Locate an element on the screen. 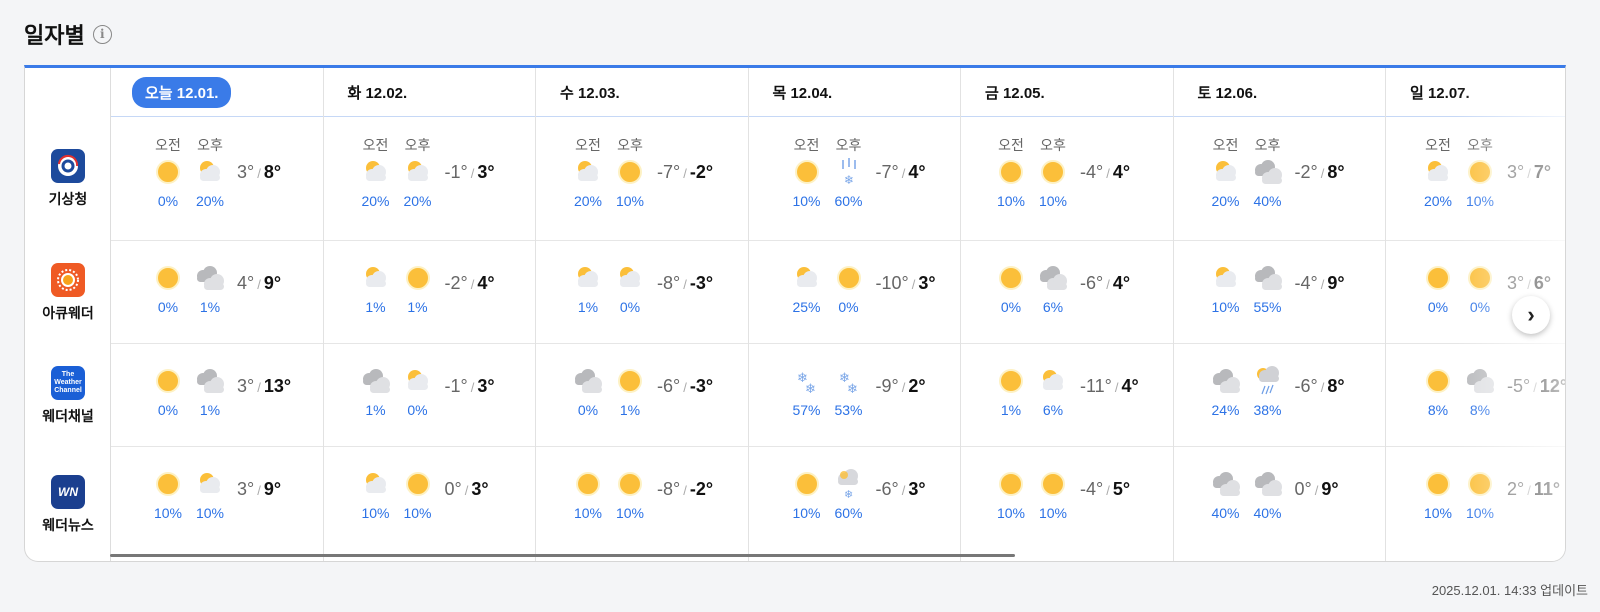 Image resolution: width=1600 pixels, height=612 pixels. precip-probability: 8% is located at coordinates (1438, 410).